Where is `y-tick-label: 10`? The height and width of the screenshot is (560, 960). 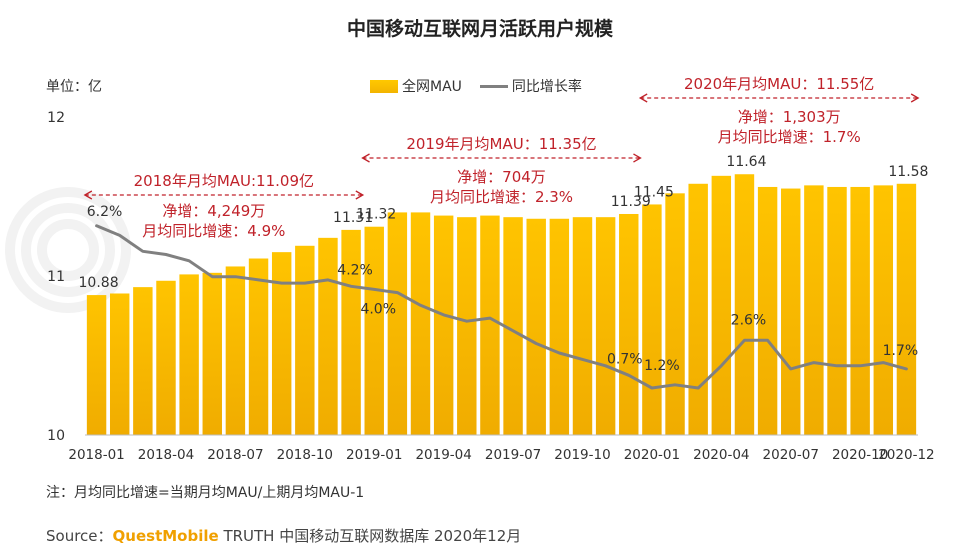
y-tick-label: 10 is located at coordinates (56, 436).